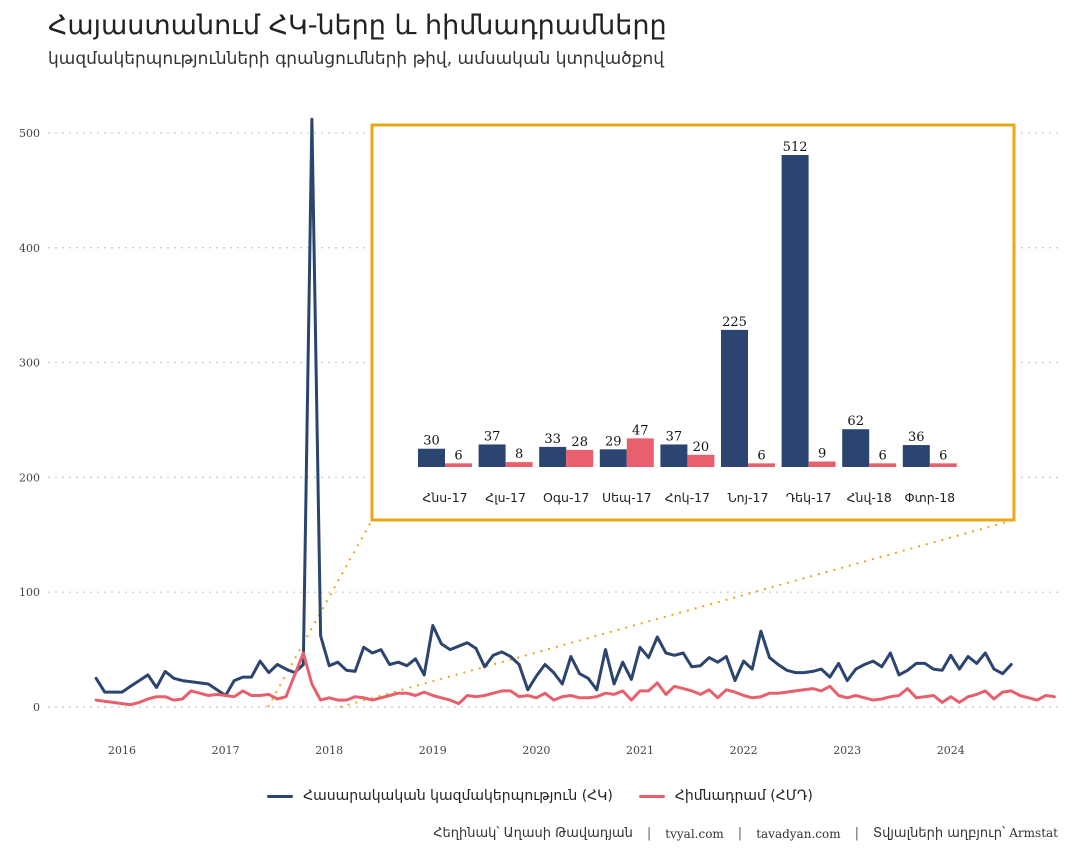 This screenshot has width=1080, height=864. What do you see at coordinates (743, 796) in the screenshot?
I see `legend-label-fund: Հիմնադրամ (ՀՄԴ)` at bounding box center [743, 796].